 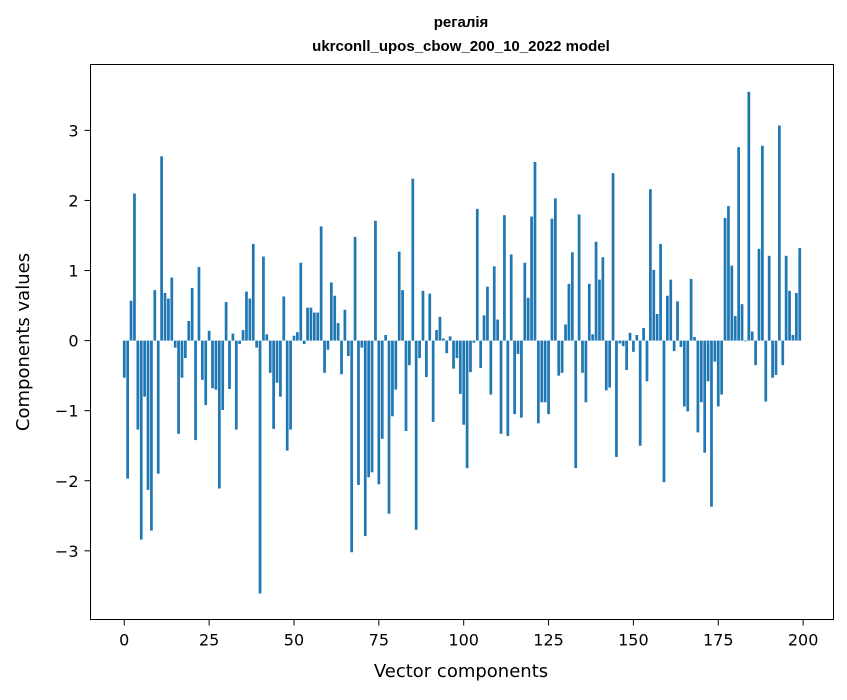 What do you see at coordinates (461, 22) in the screenshot?
I see `chart-title-line-1: регалія` at bounding box center [461, 22].